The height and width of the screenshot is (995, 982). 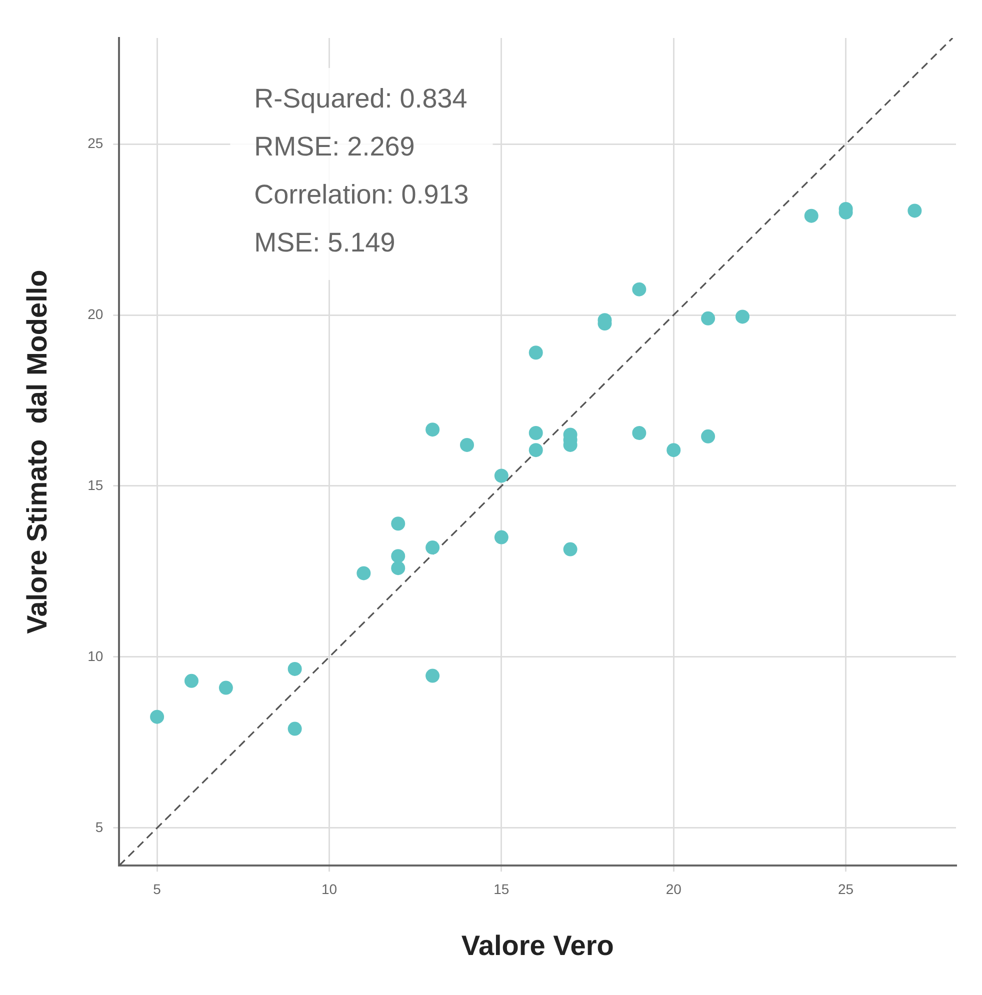 What do you see at coordinates (846, 888) in the screenshot?
I see `x-tick-label: 25` at bounding box center [846, 888].